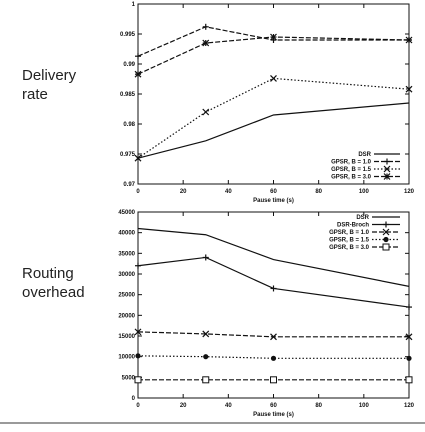  I want to click on overhead-xtick-label: 0, so click(138, 406).